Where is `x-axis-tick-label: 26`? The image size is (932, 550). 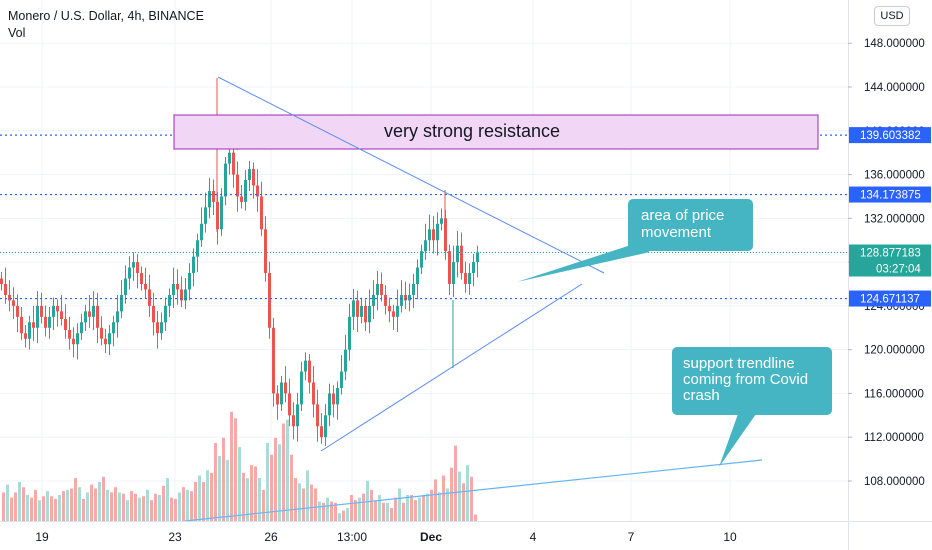 x-axis-tick-label: 26 is located at coordinates (271, 537).